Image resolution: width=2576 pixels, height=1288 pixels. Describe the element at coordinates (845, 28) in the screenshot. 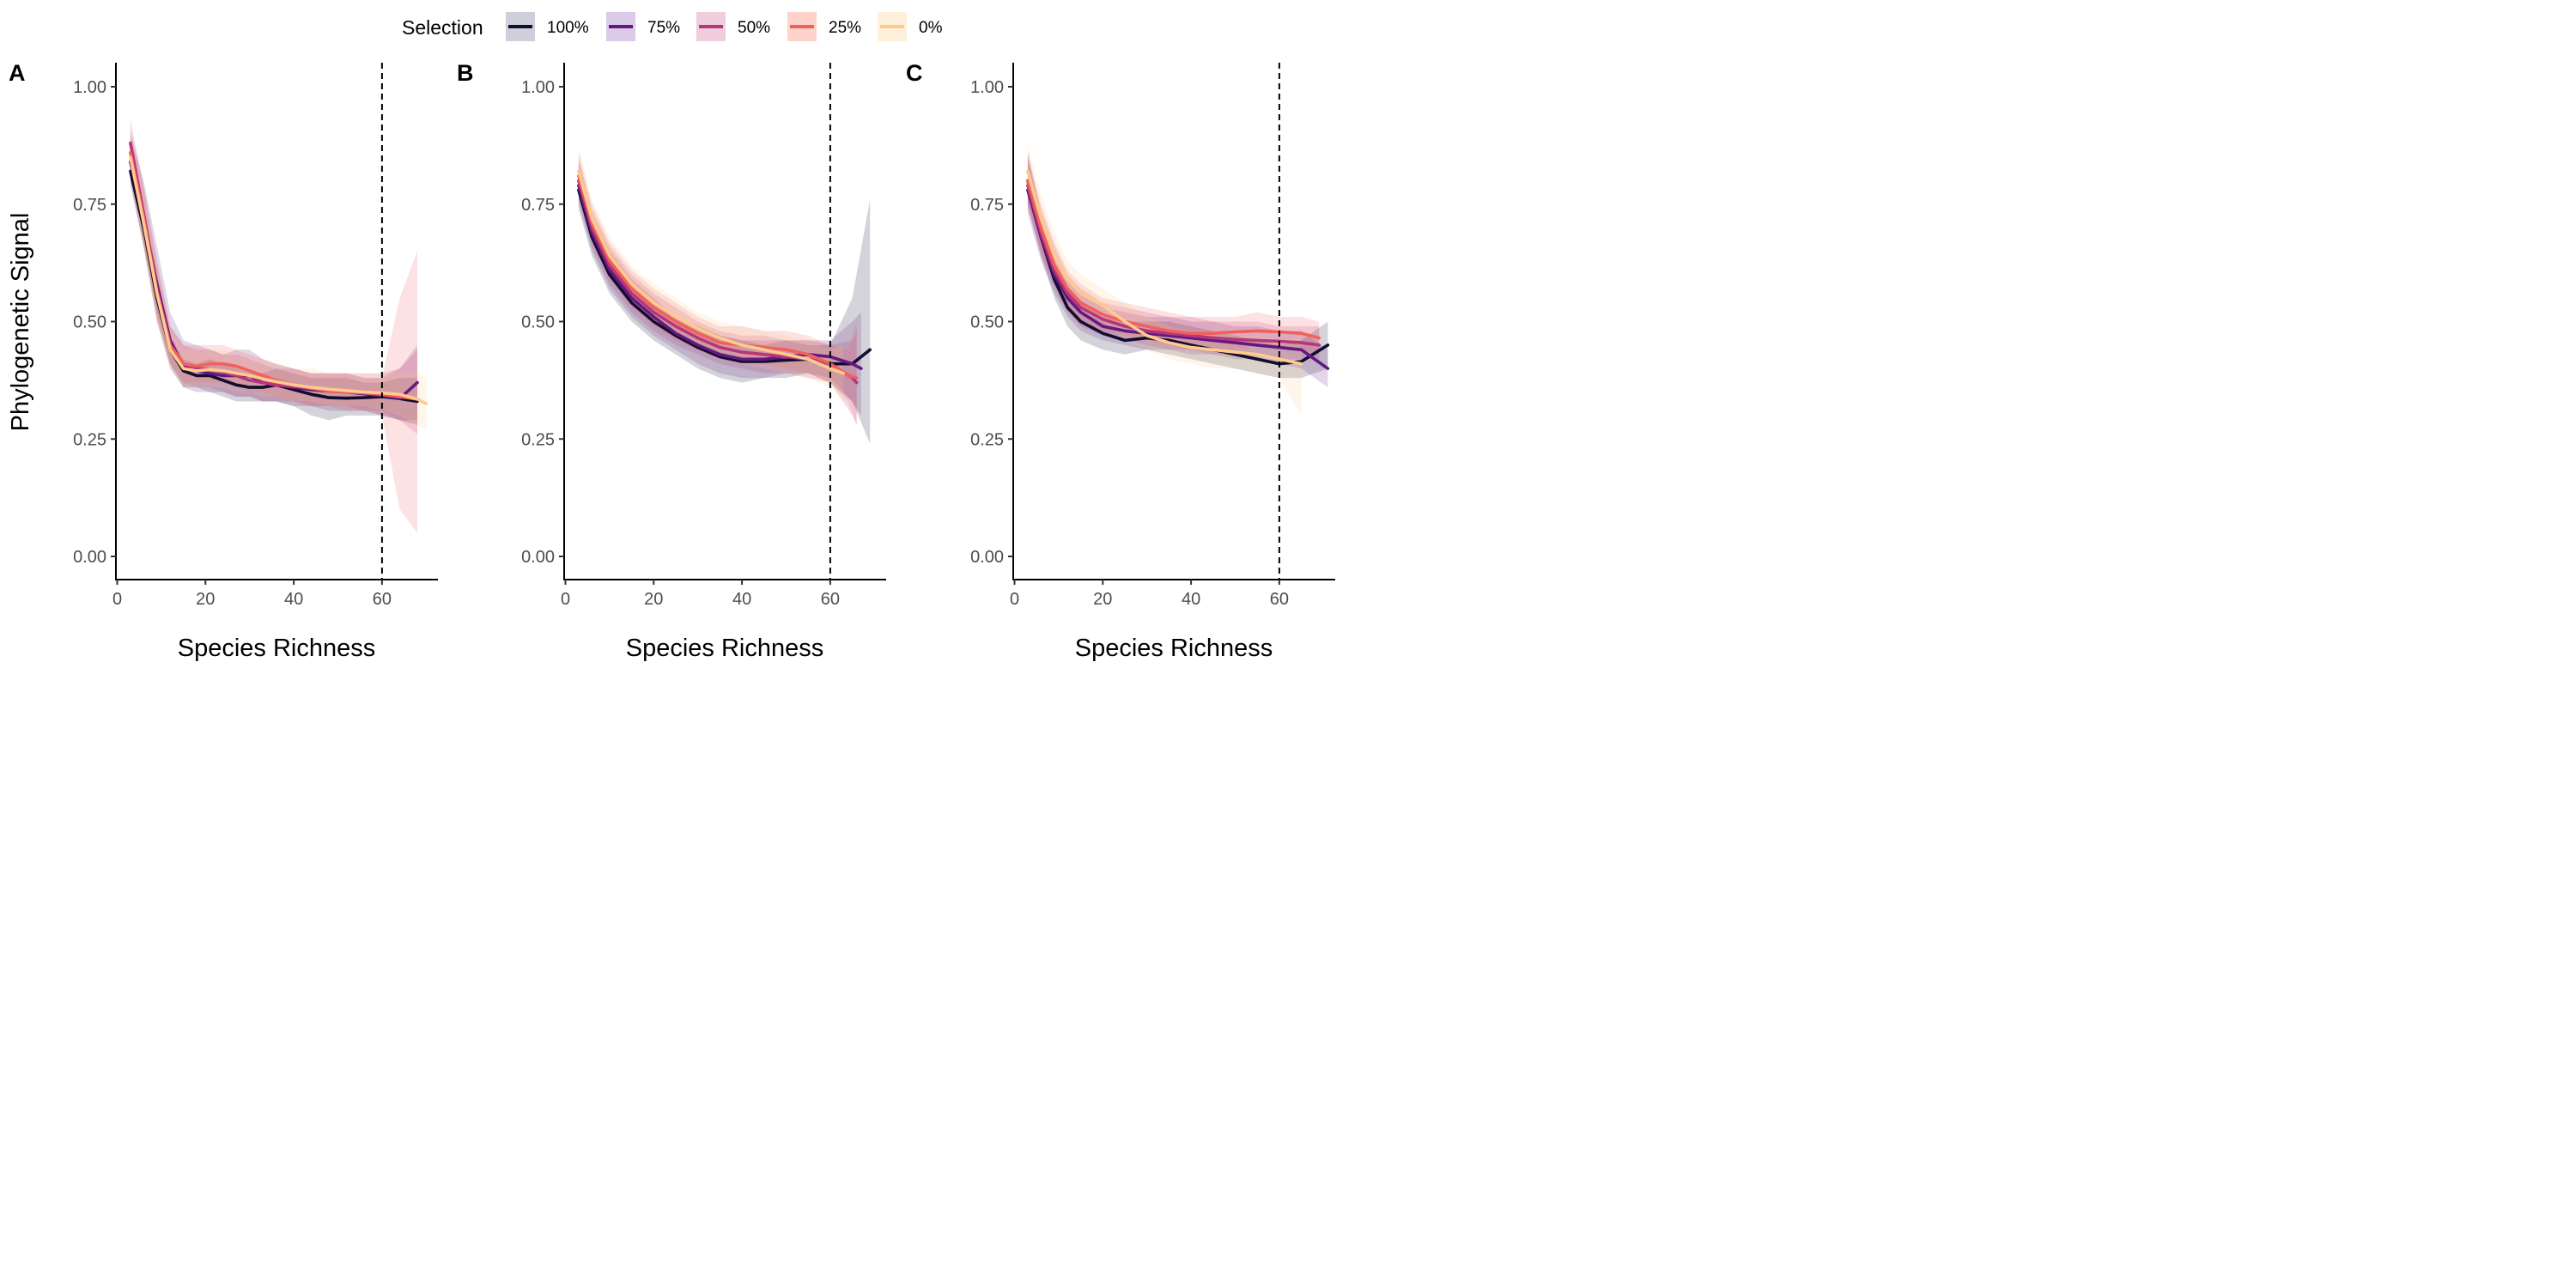

I see `legend-label: 25%` at that location.